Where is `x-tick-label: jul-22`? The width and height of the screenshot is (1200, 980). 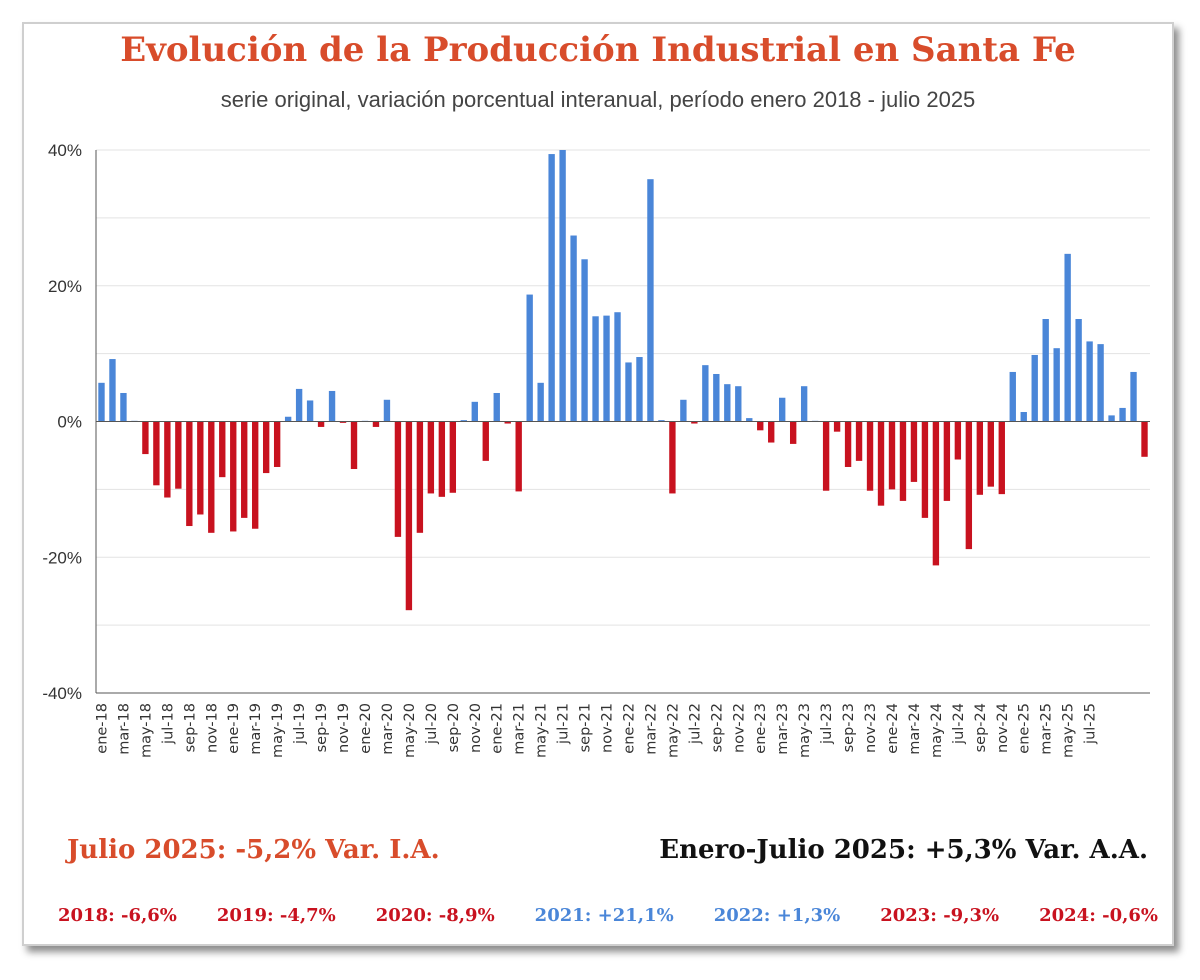 x-tick-label: jul-22 is located at coordinates (695, 724).